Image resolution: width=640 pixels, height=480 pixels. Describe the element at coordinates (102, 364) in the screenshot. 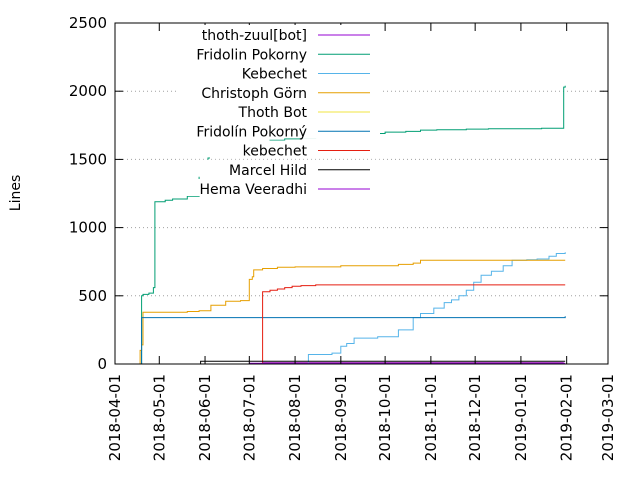

I see `y-tick-label: 0` at that location.